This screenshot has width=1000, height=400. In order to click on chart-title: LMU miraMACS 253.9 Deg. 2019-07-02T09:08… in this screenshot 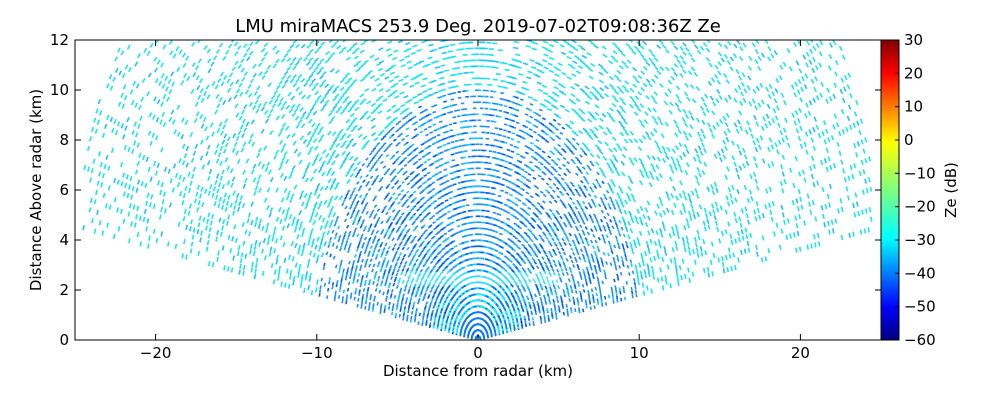, I will do `click(478, 26)`.